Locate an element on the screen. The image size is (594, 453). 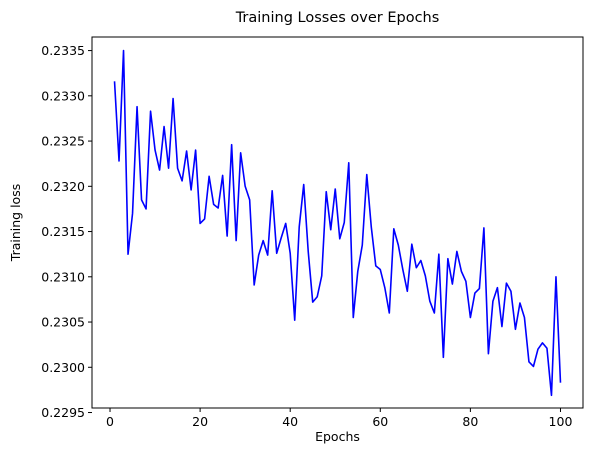
y-tick-label: 0.2320 is located at coordinates (63, 186).